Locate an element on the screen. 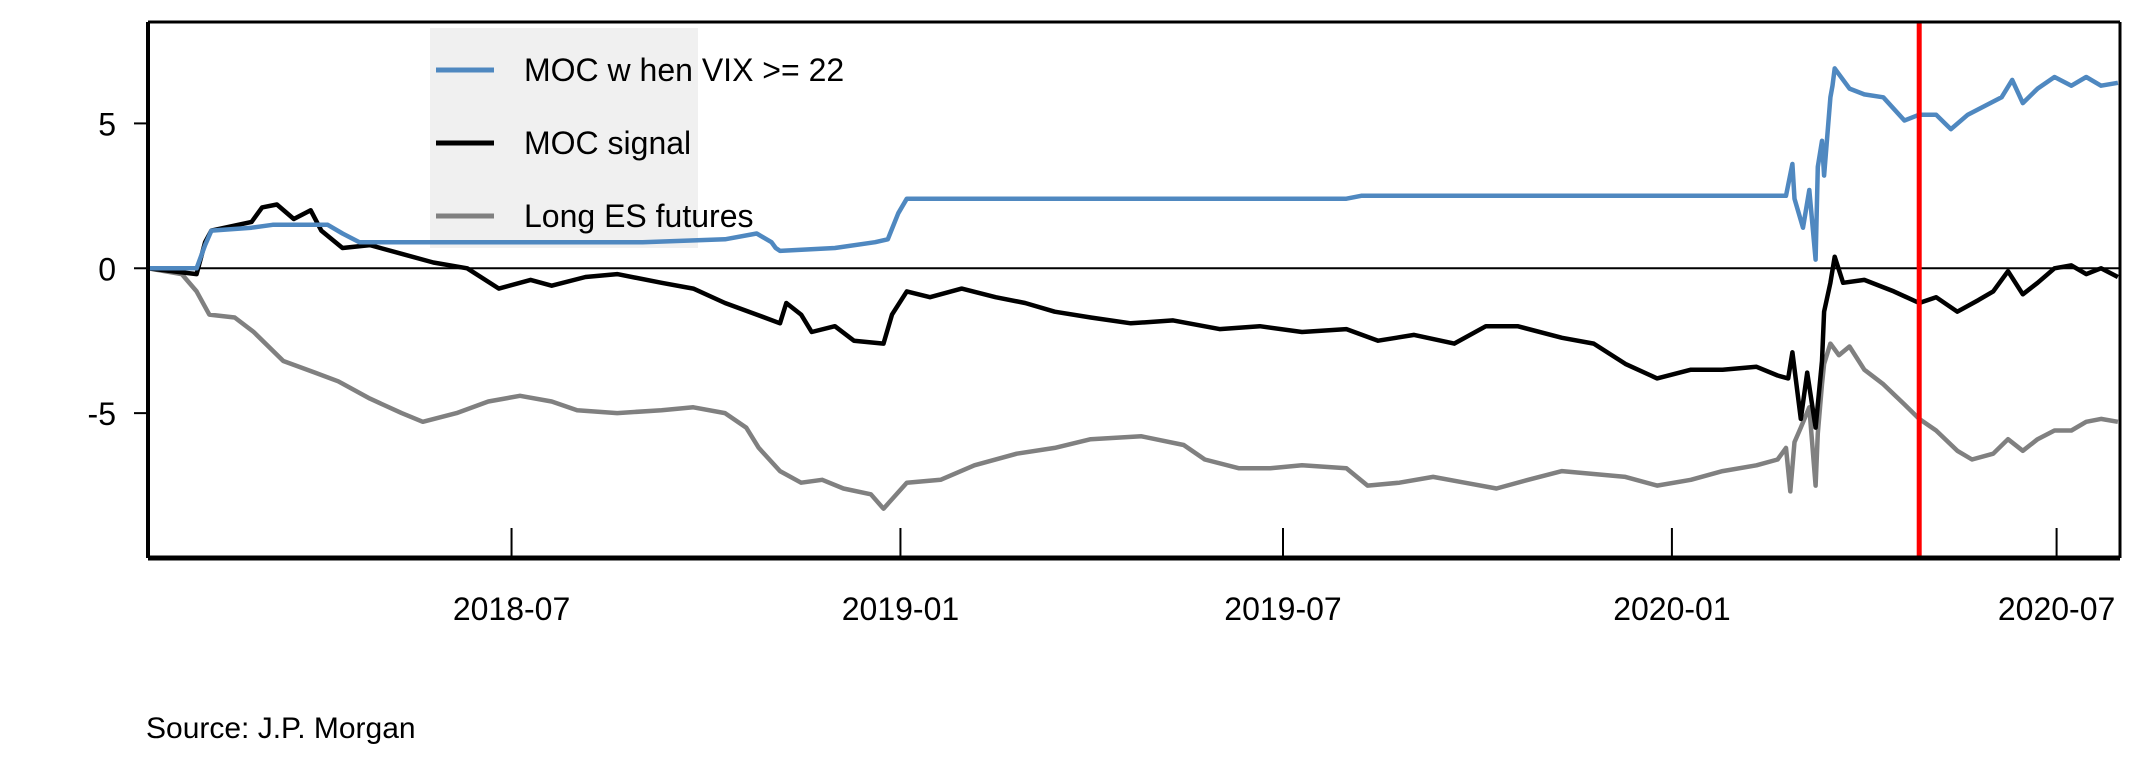  legend-background is located at coordinates (564, 138).